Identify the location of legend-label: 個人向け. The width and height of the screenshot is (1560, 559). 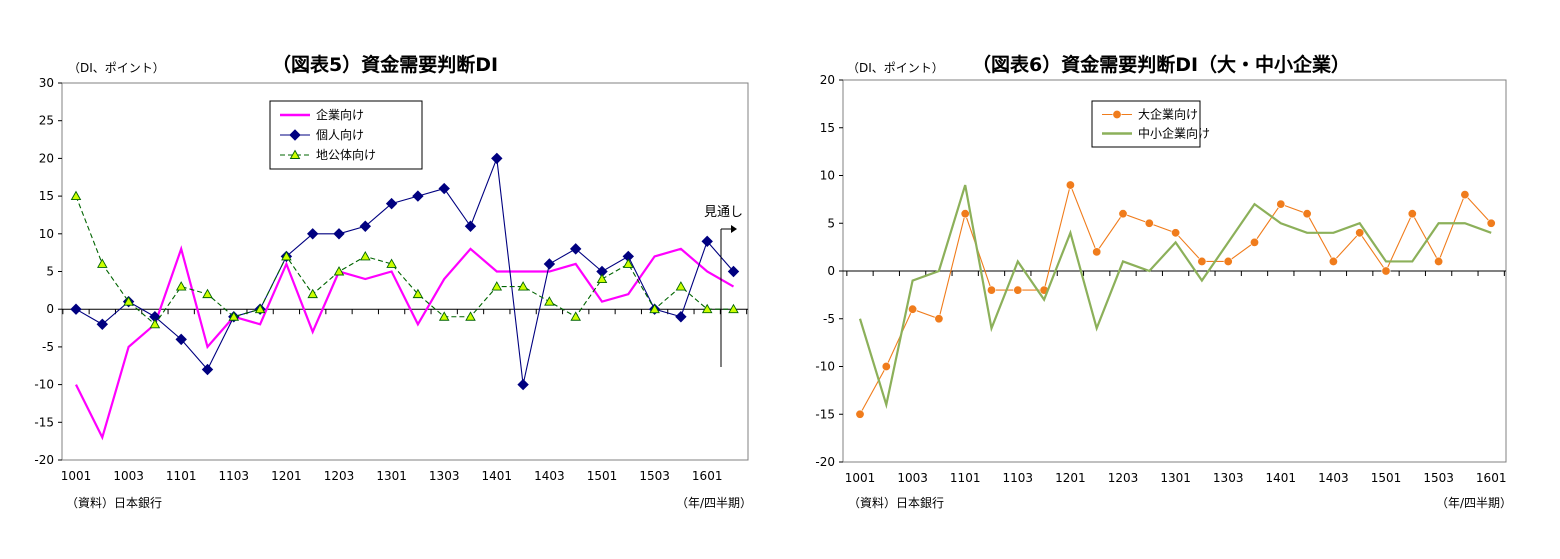
(340, 134).